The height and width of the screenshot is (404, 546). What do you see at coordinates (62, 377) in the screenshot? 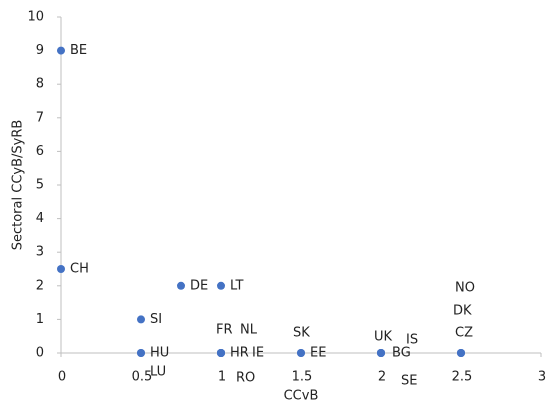
I see `x-tick-label: 0` at bounding box center [62, 377].